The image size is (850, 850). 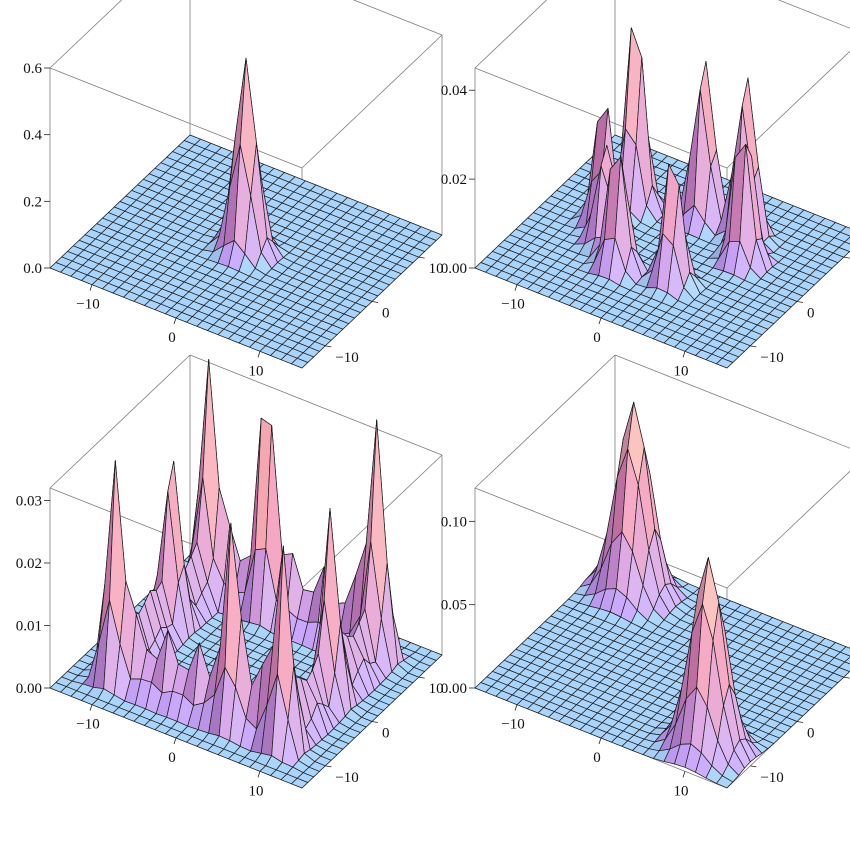 What do you see at coordinates (32, 269) in the screenshot?
I see `z-tick-label: 0.0` at bounding box center [32, 269].